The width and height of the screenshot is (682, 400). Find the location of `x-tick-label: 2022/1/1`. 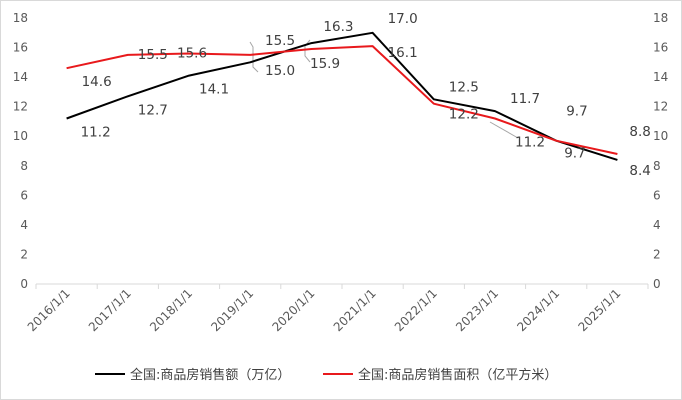

x-tick-label: 2022/1/1 is located at coordinates (416, 310).